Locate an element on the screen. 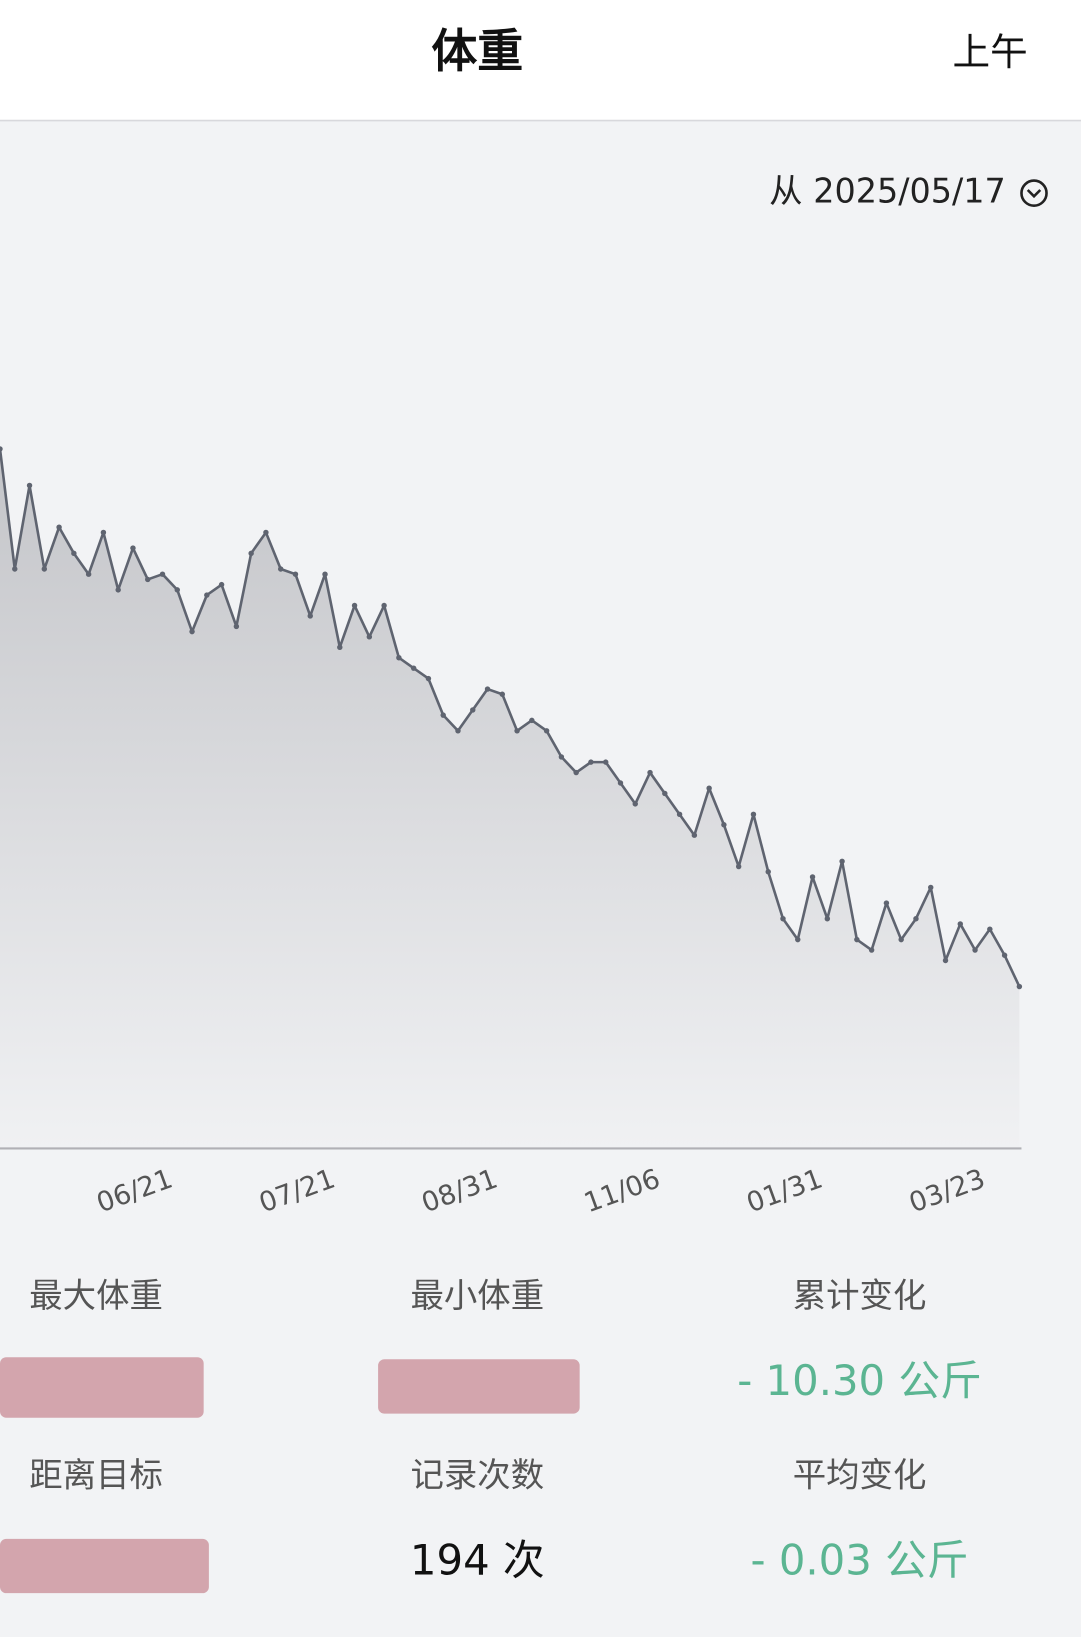 The image size is (1081, 1637). x-tick-label: 06/21 is located at coordinates (135, 1191).